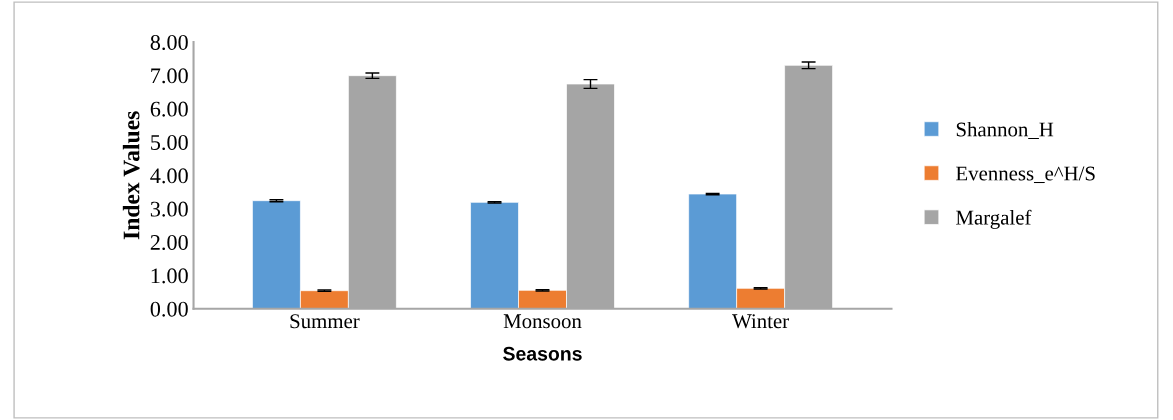 The width and height of the screenshot is (1173, 420). What do you see at coordinates (169, 176) in the screenshot?
I see `y-tick-label: 4.00` at bounding box center [169, 176].